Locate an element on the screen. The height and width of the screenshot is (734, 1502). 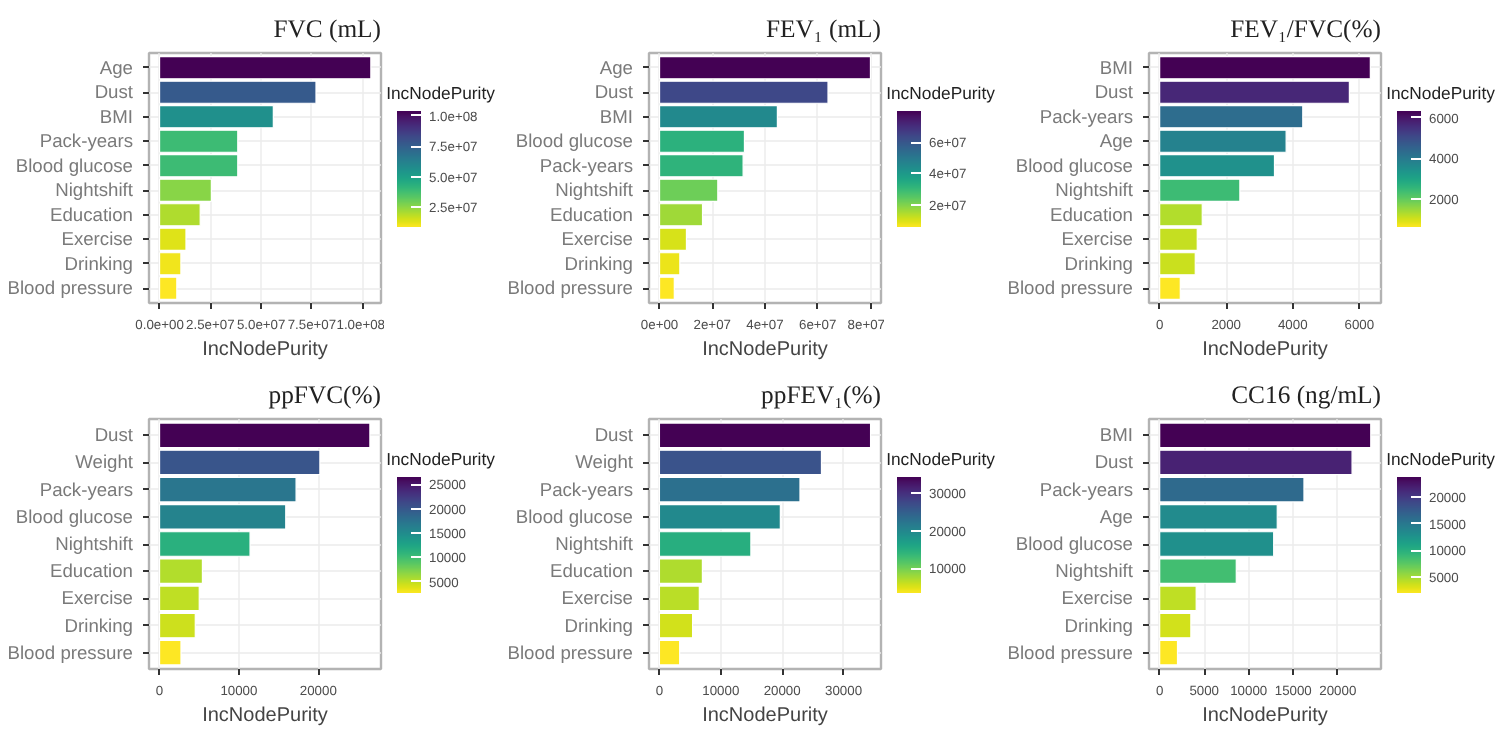
chart-title: FEV₁ (mL) is located at coordinates (824, 29).